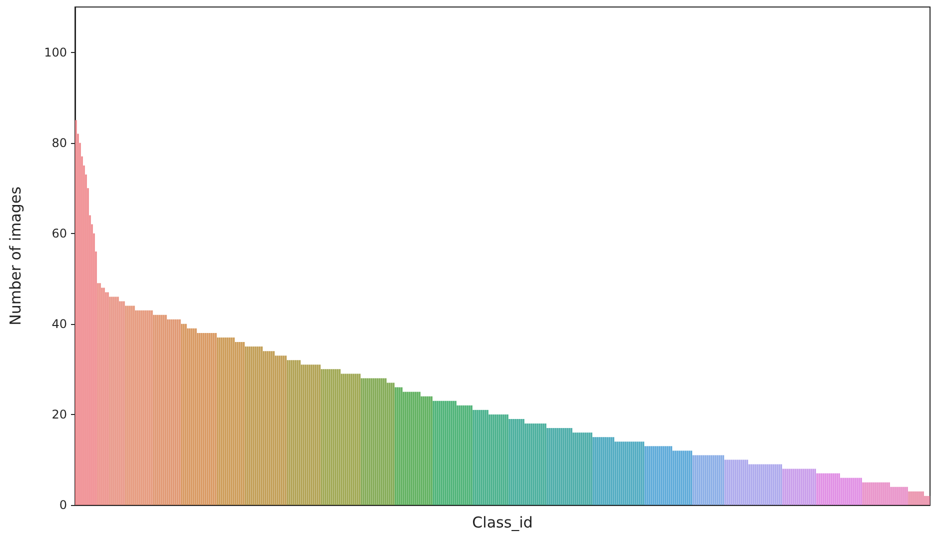 This screenshot has height=535, width=931. What do you see at coordinates (59, 233) in the screenshot?
I see `y-tick-label: 60` at bounding box center [59, 233].